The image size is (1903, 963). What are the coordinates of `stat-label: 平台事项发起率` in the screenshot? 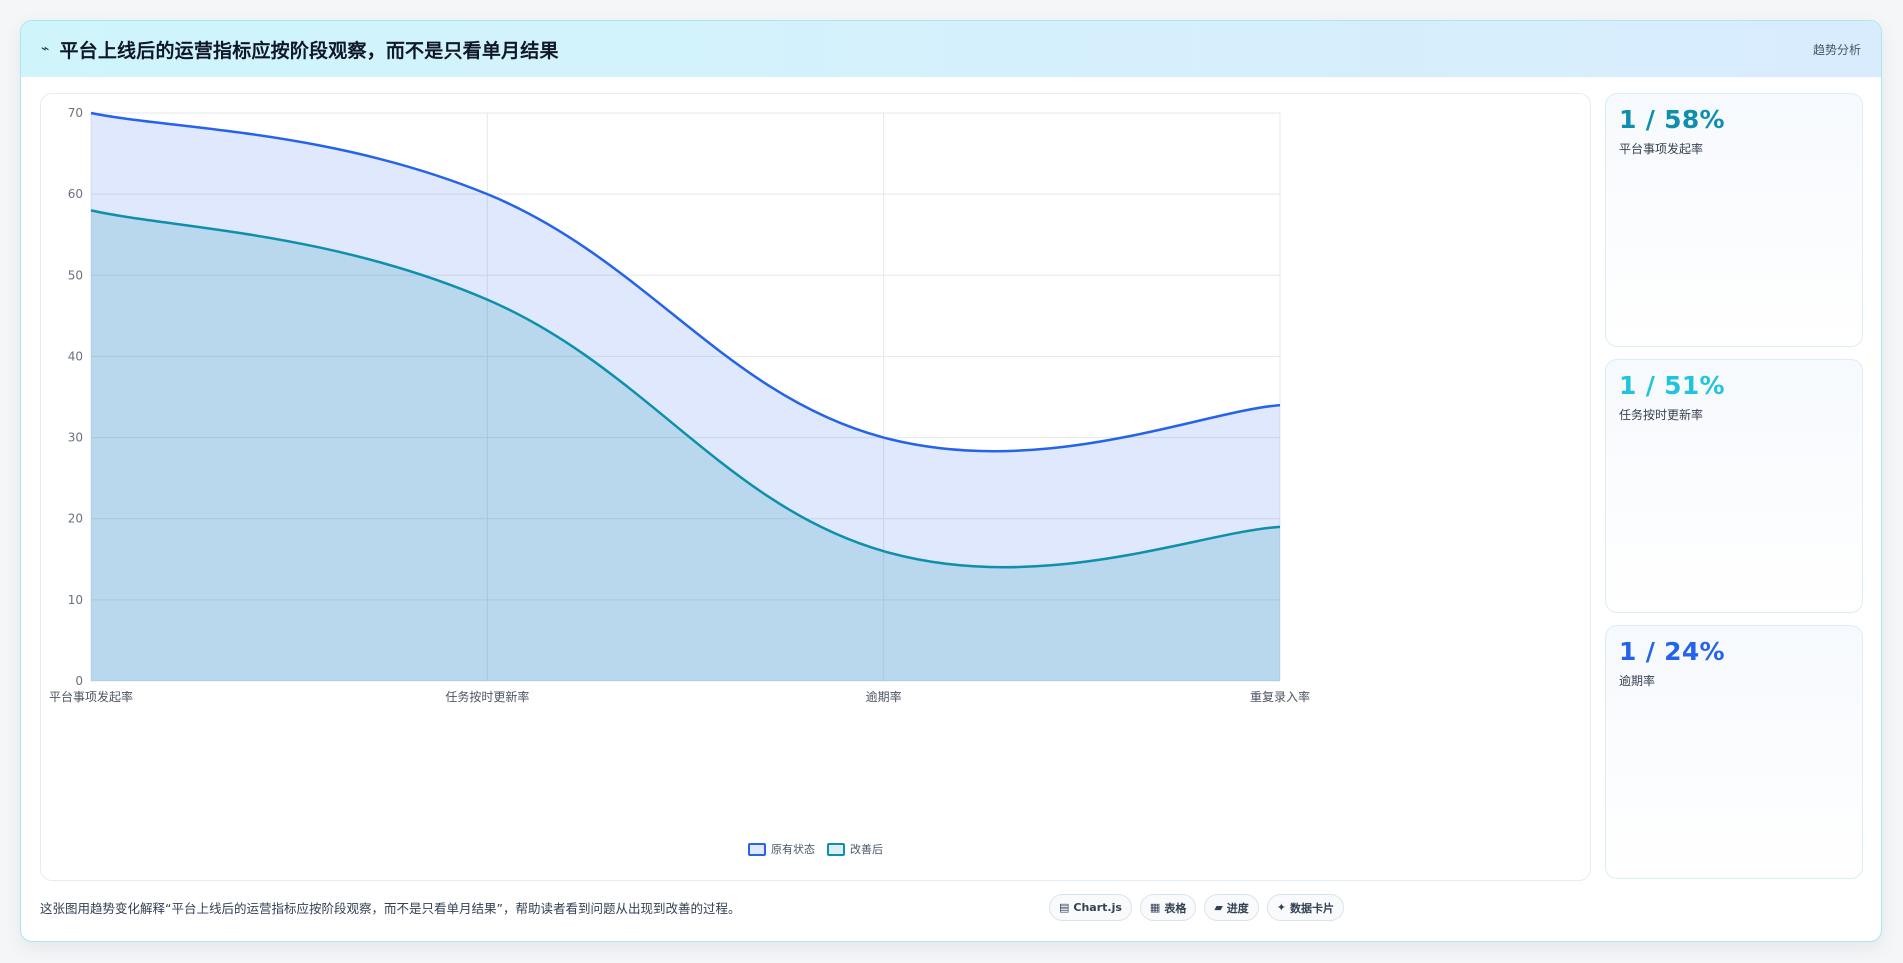 It's located at (1661, 148).